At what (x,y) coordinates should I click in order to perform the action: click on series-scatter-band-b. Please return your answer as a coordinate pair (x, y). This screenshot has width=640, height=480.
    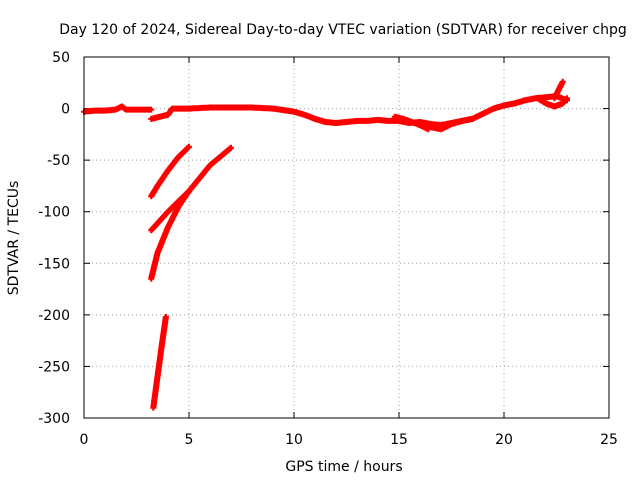
    Looking at the image, I should click on (451, 124).